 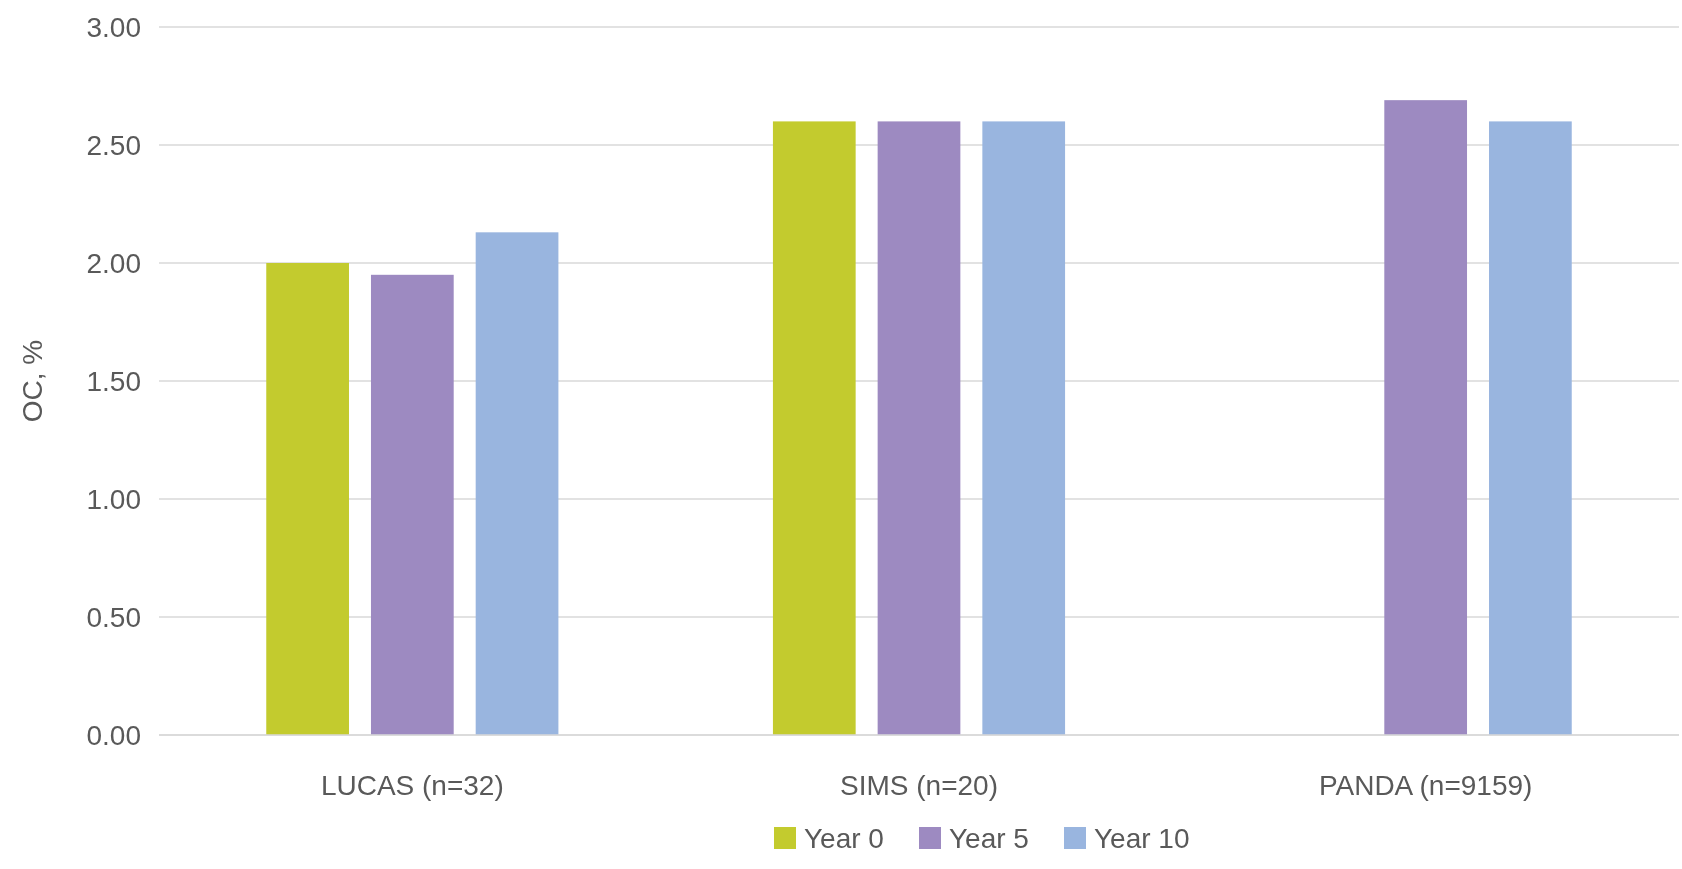 I want to click on y-tick-label: 3.00, so click(x=113, y=27).